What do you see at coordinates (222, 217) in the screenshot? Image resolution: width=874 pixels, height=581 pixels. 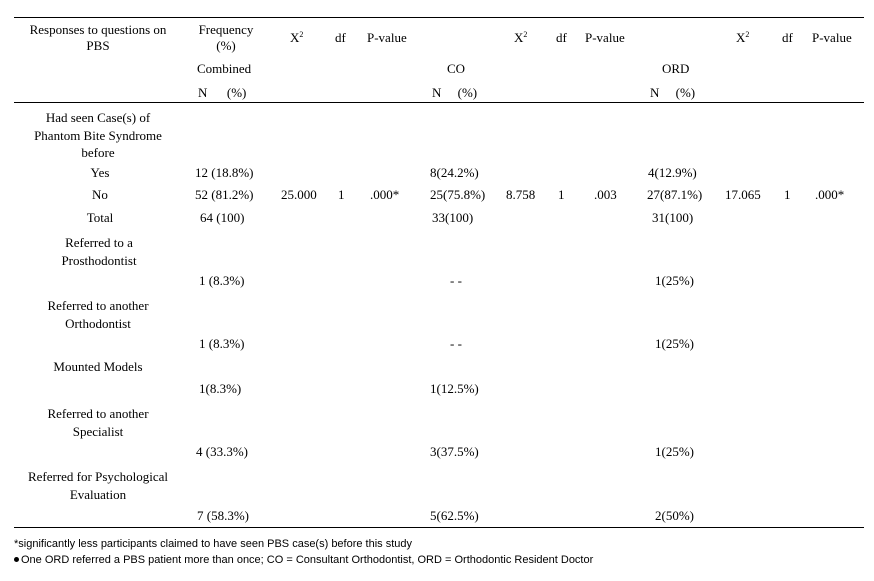 I see `total-combined: 64 (100)` at bounding box center [222, 217].